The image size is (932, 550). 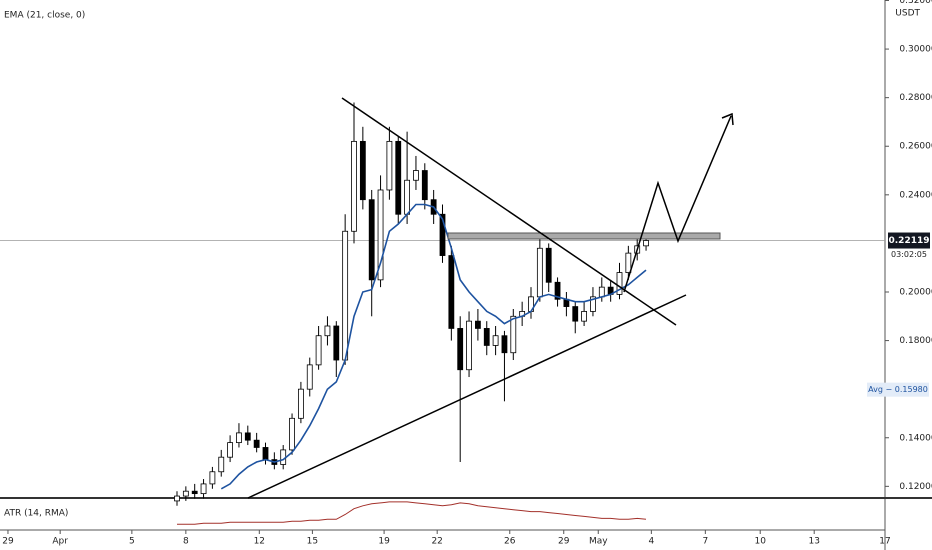 What do you see at coordinates (436, 542) in the screenshot?
I see `x-tick-label: 22` at bounding box center [436, 542].